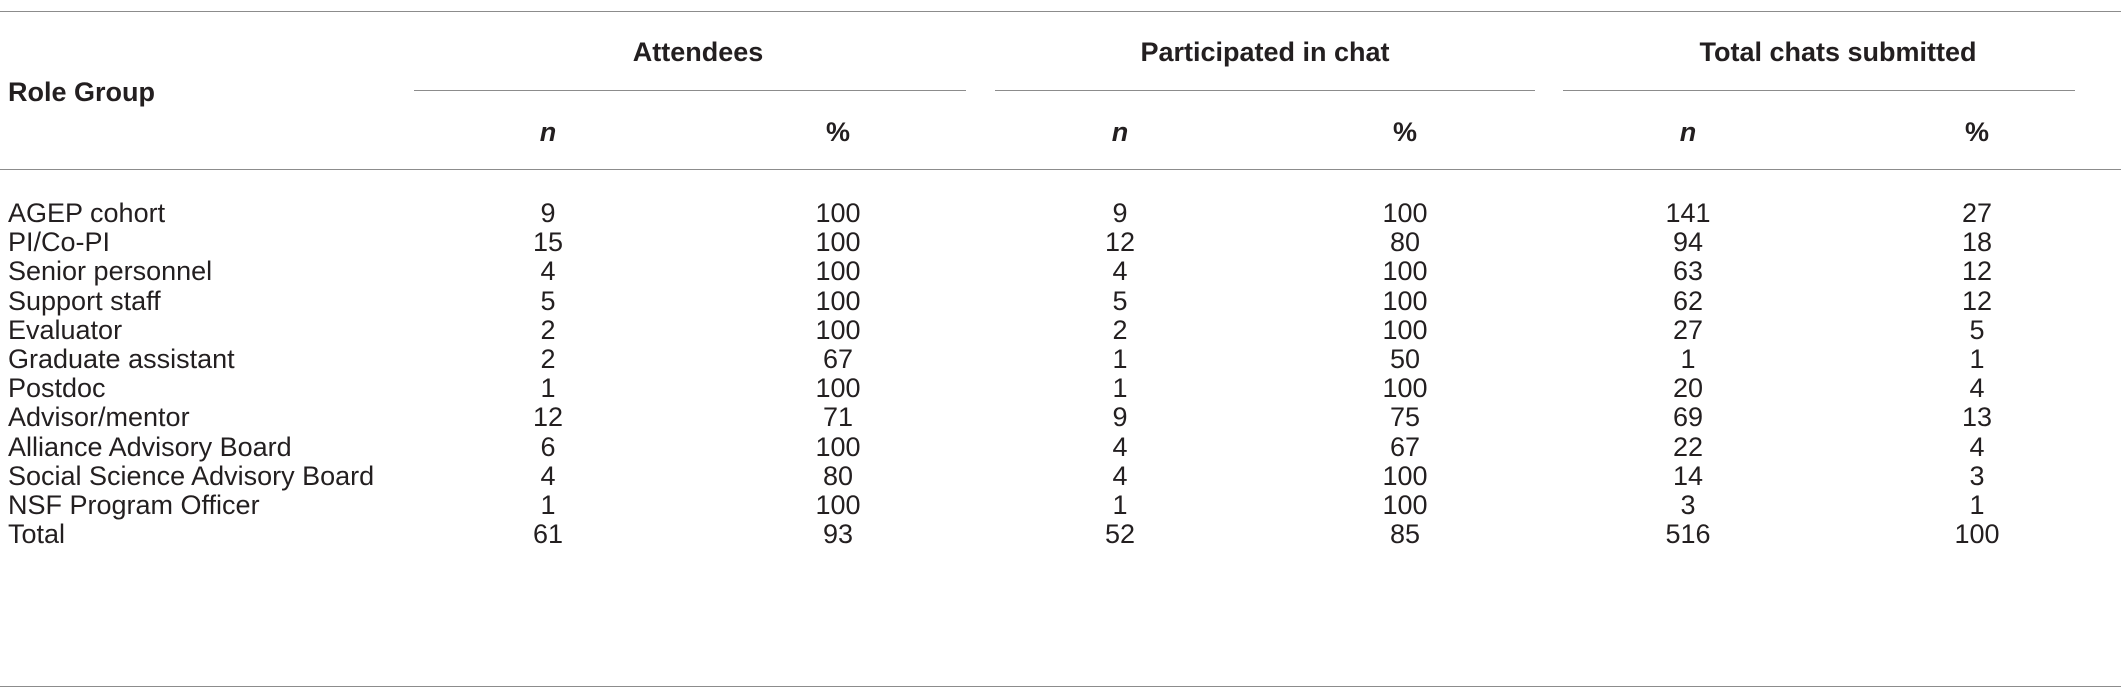 The height and width of the screenshot is (700, 2121). What do you see at coordinates (1688, 300) in the screenshot?
I see `total-chats-n-cell: 62` at bounding box center [1688, 300].